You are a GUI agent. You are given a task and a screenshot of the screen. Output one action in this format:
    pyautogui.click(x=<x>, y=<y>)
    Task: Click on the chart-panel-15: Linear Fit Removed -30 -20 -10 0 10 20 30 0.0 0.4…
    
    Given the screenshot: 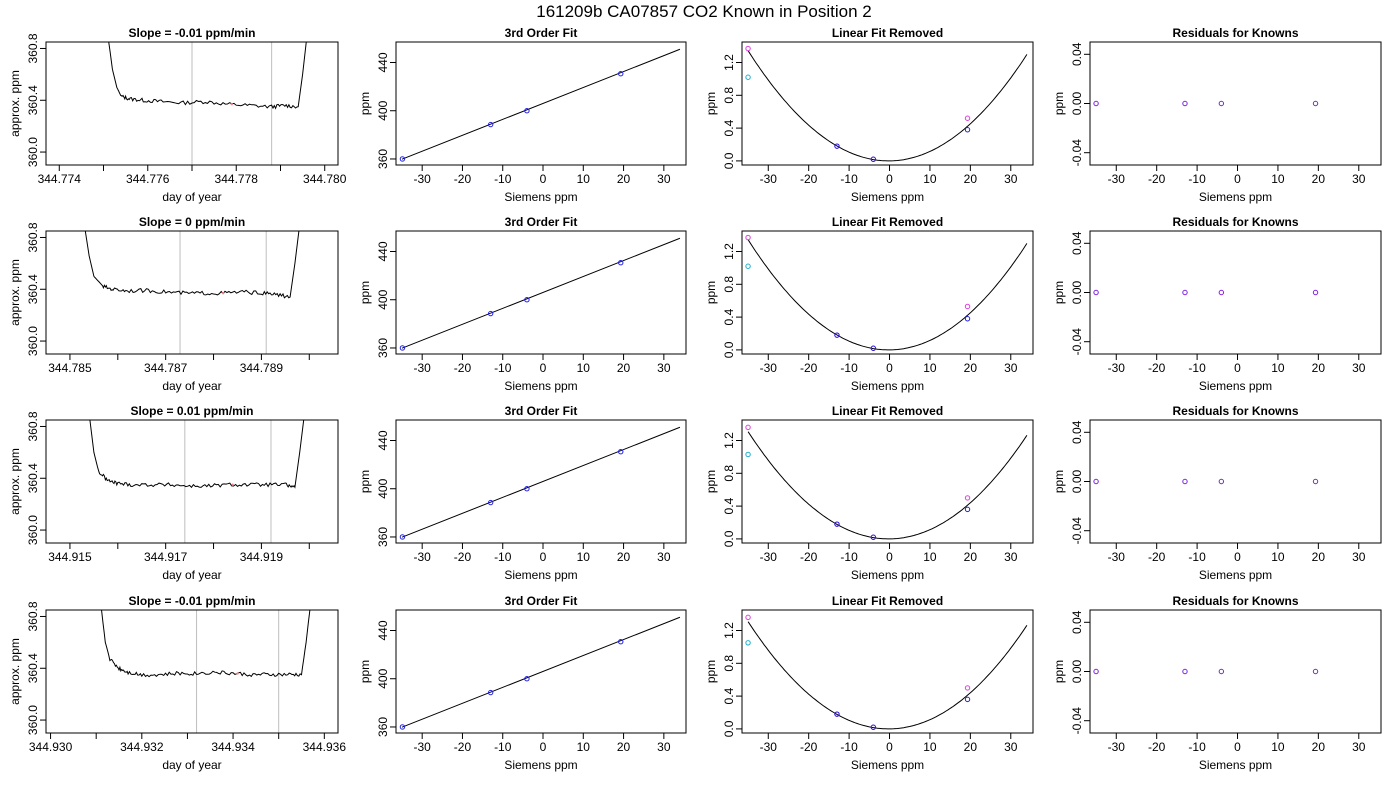 What is the action you would take?
    pyautogui.click(x=869, y=683)
    